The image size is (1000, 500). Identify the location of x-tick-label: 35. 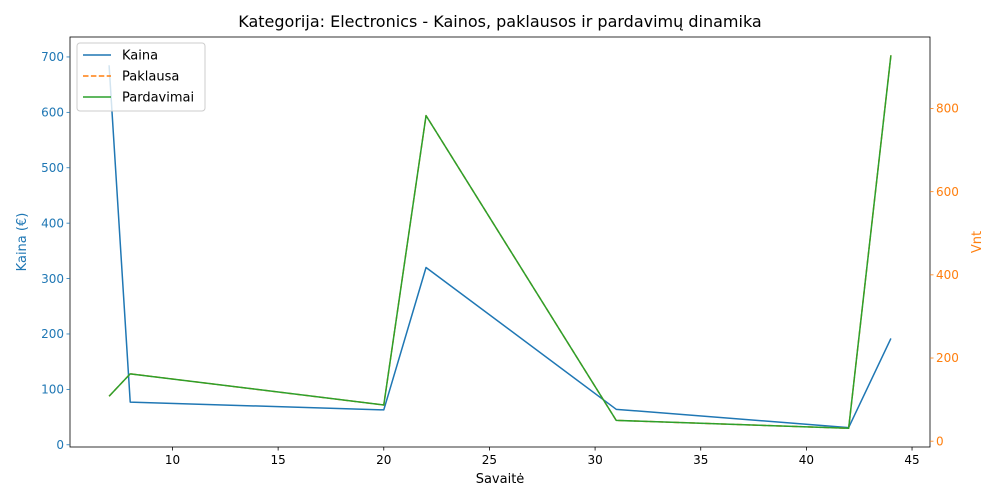
(700, 460).